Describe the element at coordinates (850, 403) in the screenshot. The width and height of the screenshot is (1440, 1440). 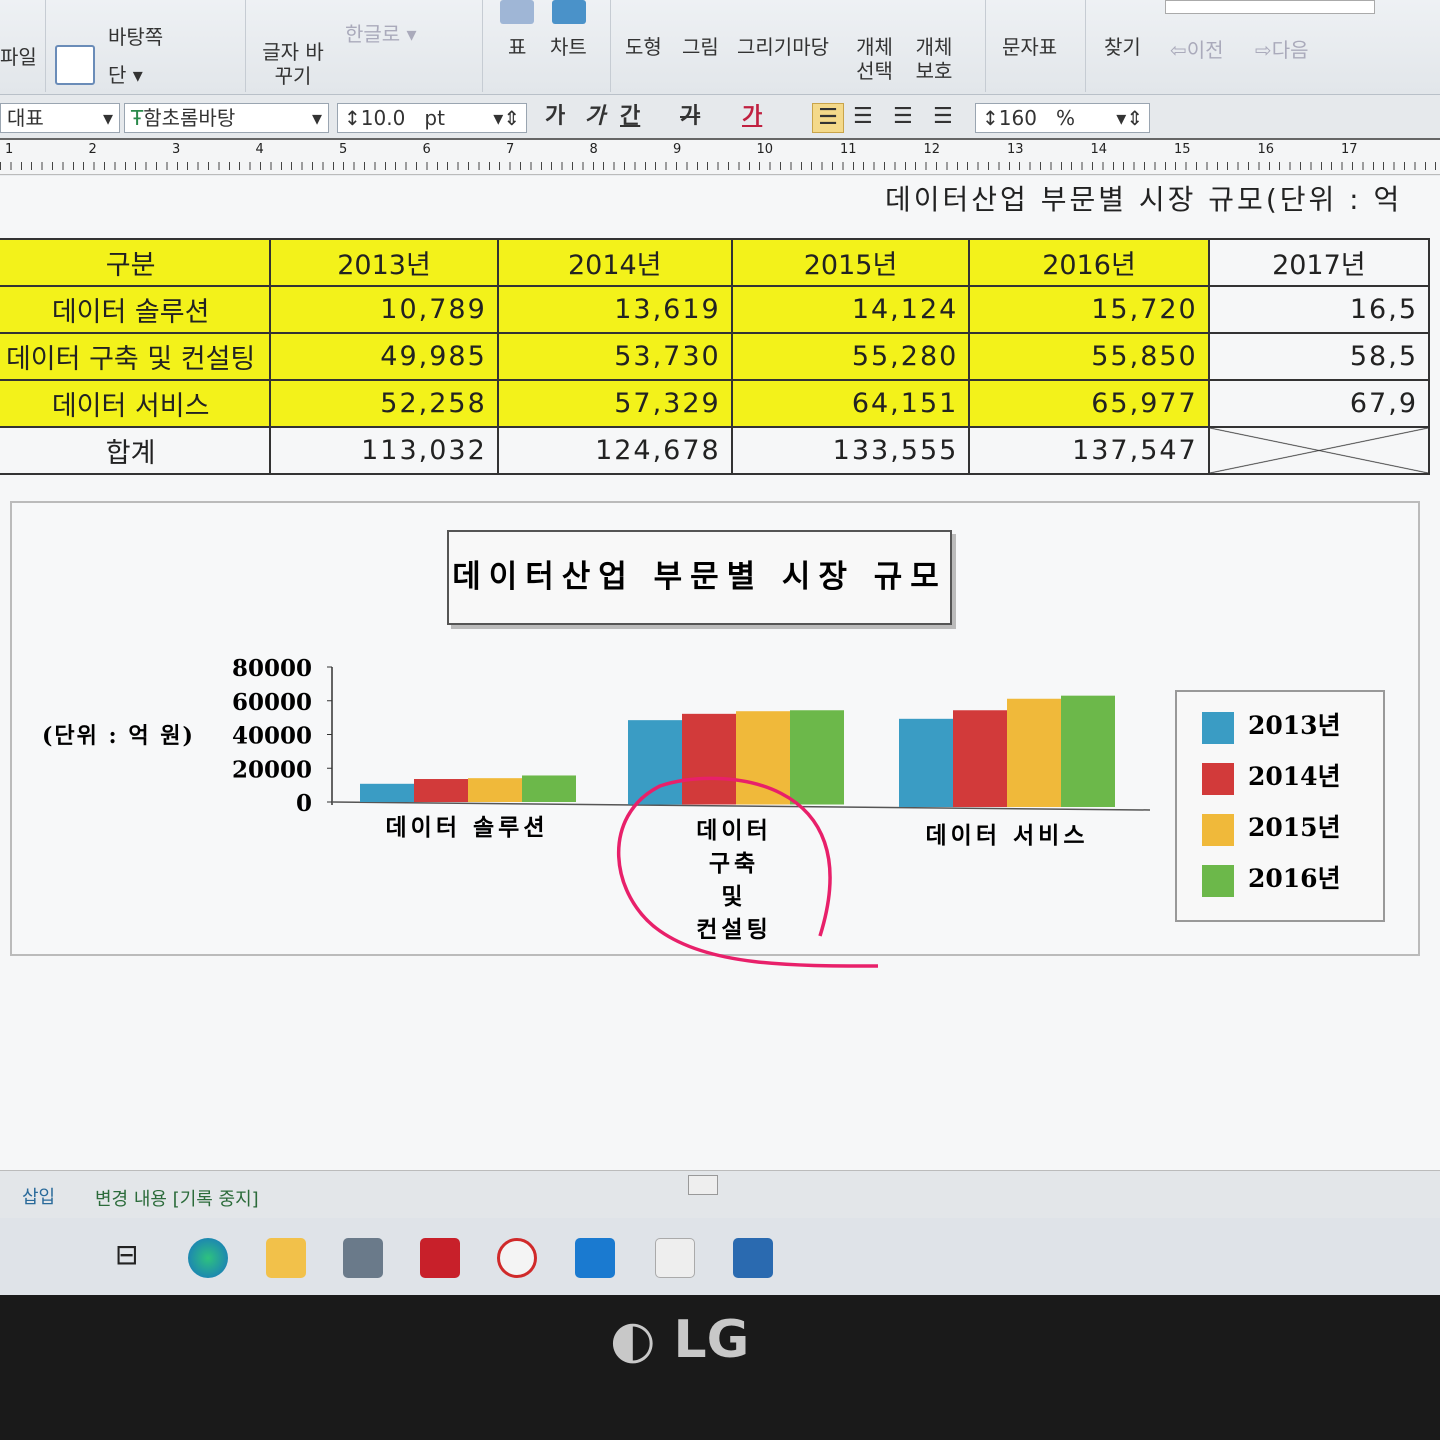
I see `table-cell: 64,151` at that location.